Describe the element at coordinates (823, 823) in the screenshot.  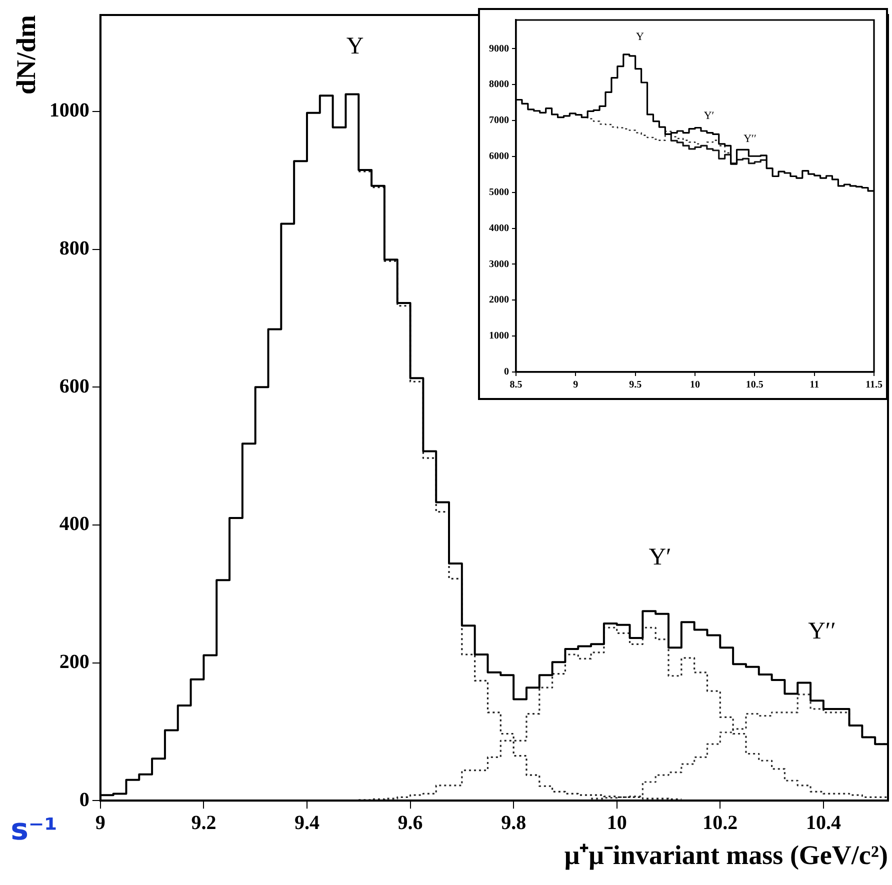
I see `x-tick-label: 10.4` at that location.